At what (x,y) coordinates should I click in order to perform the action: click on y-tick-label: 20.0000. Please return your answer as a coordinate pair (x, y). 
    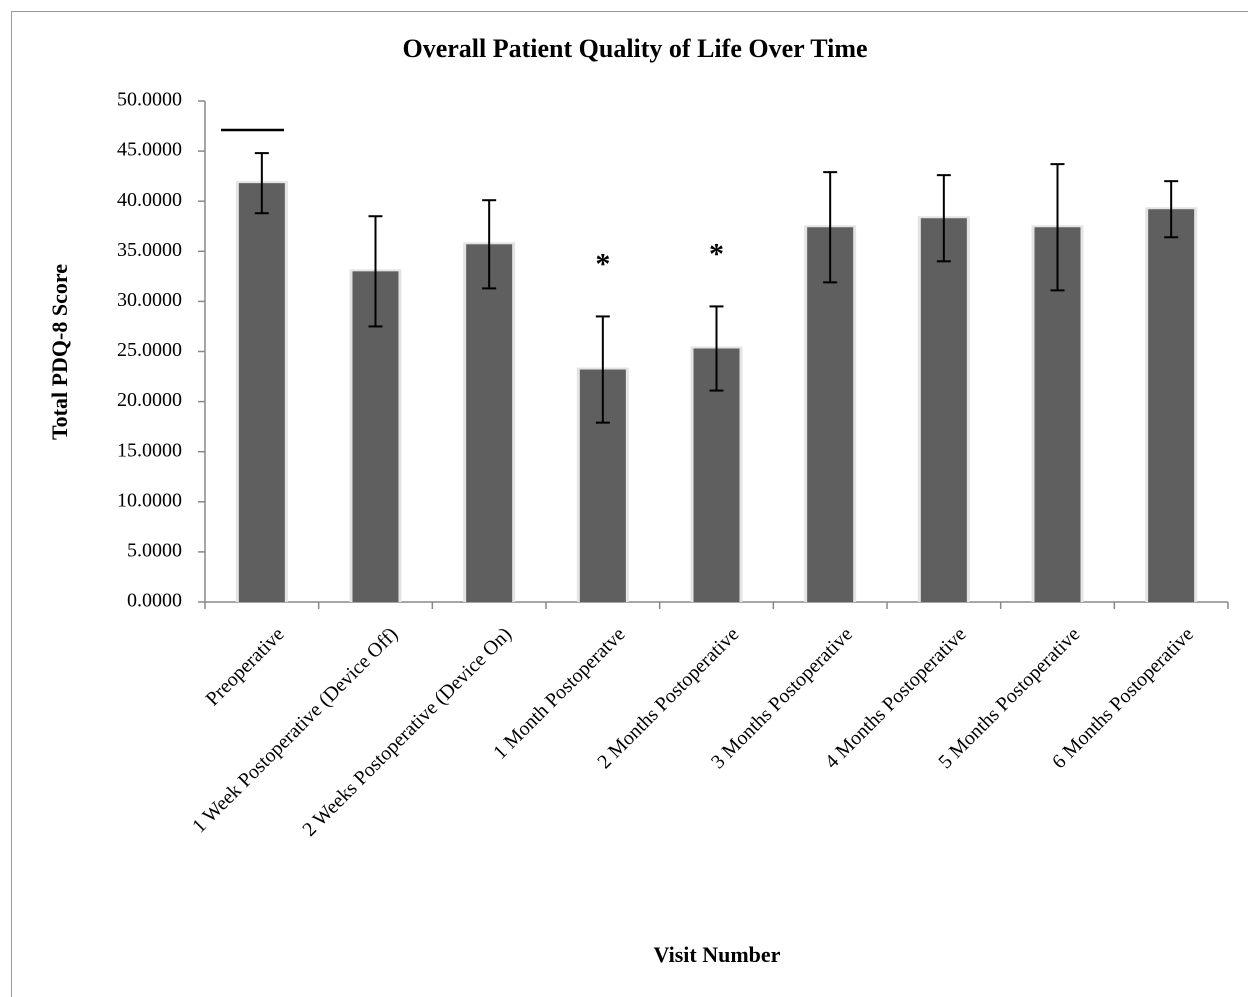
    Looking at the image, I should click on (149, 400).